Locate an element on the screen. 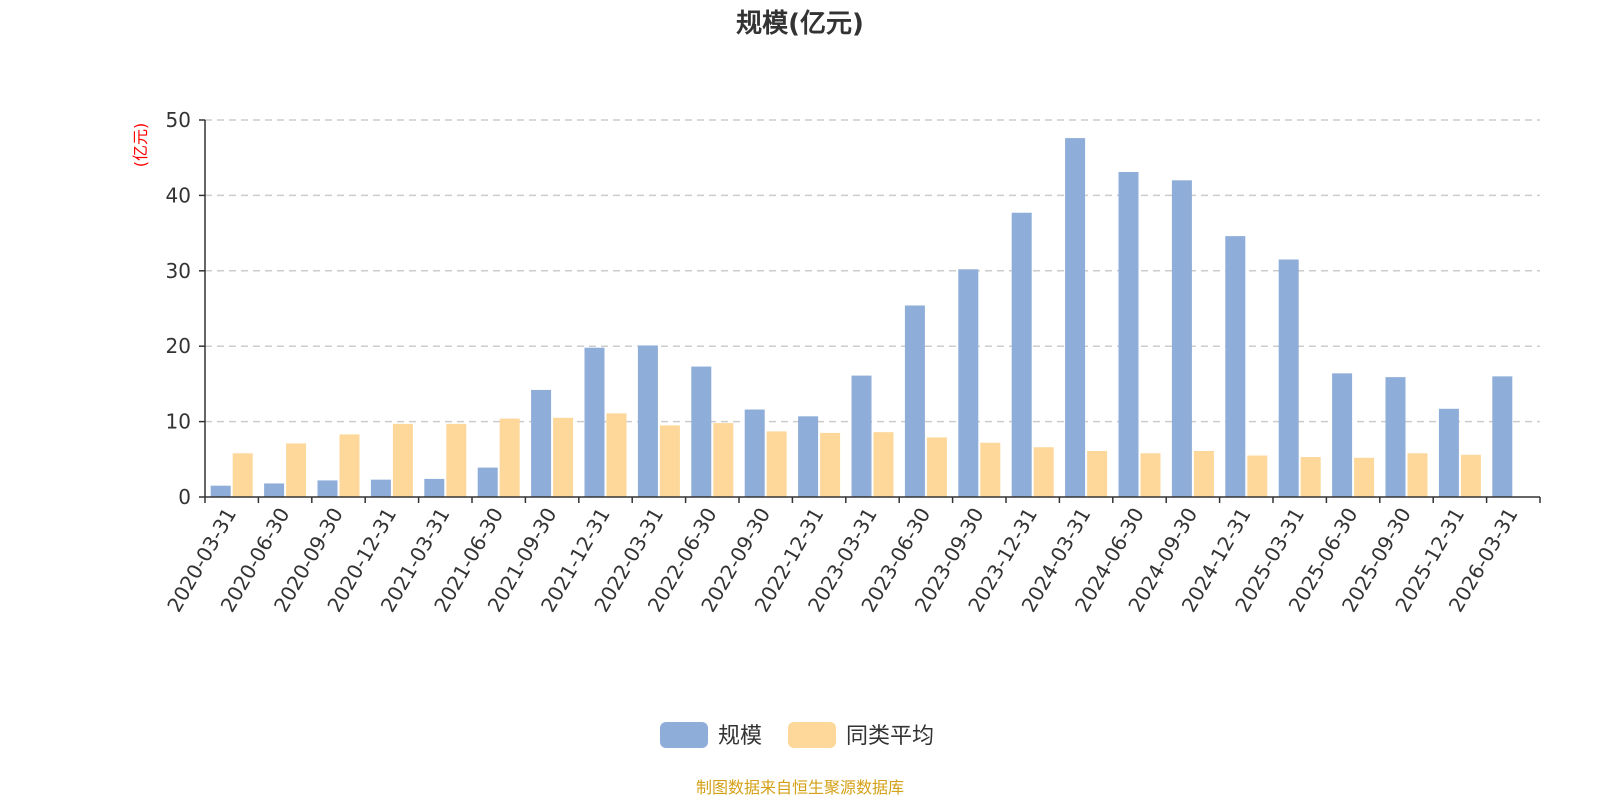 The width and height of the screenshot is (1600, 800). legend-swatch-scale is located at coordinates (684, 735).